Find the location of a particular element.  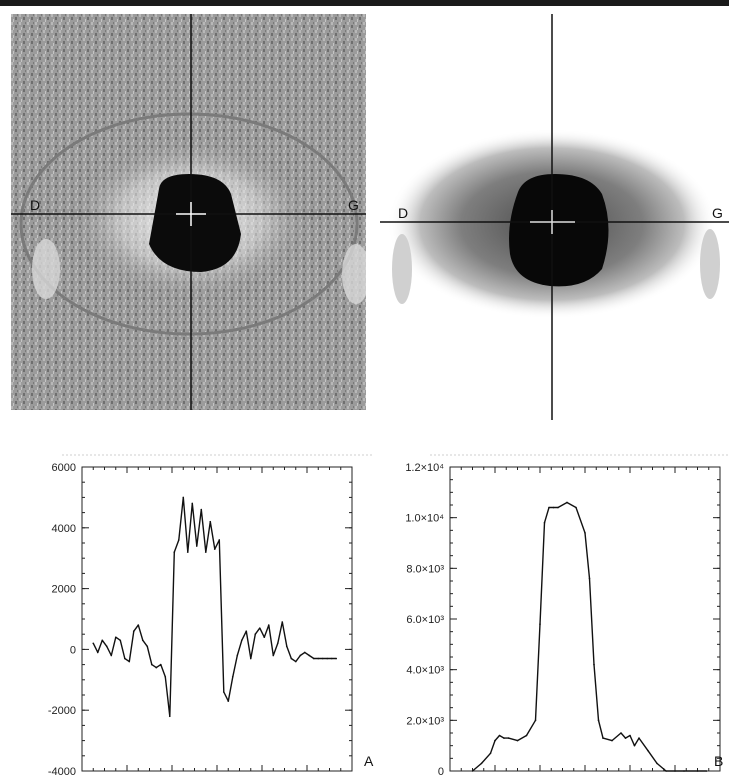

y-tick-label: 6.0×10³ is located at coordinates (425, 620).